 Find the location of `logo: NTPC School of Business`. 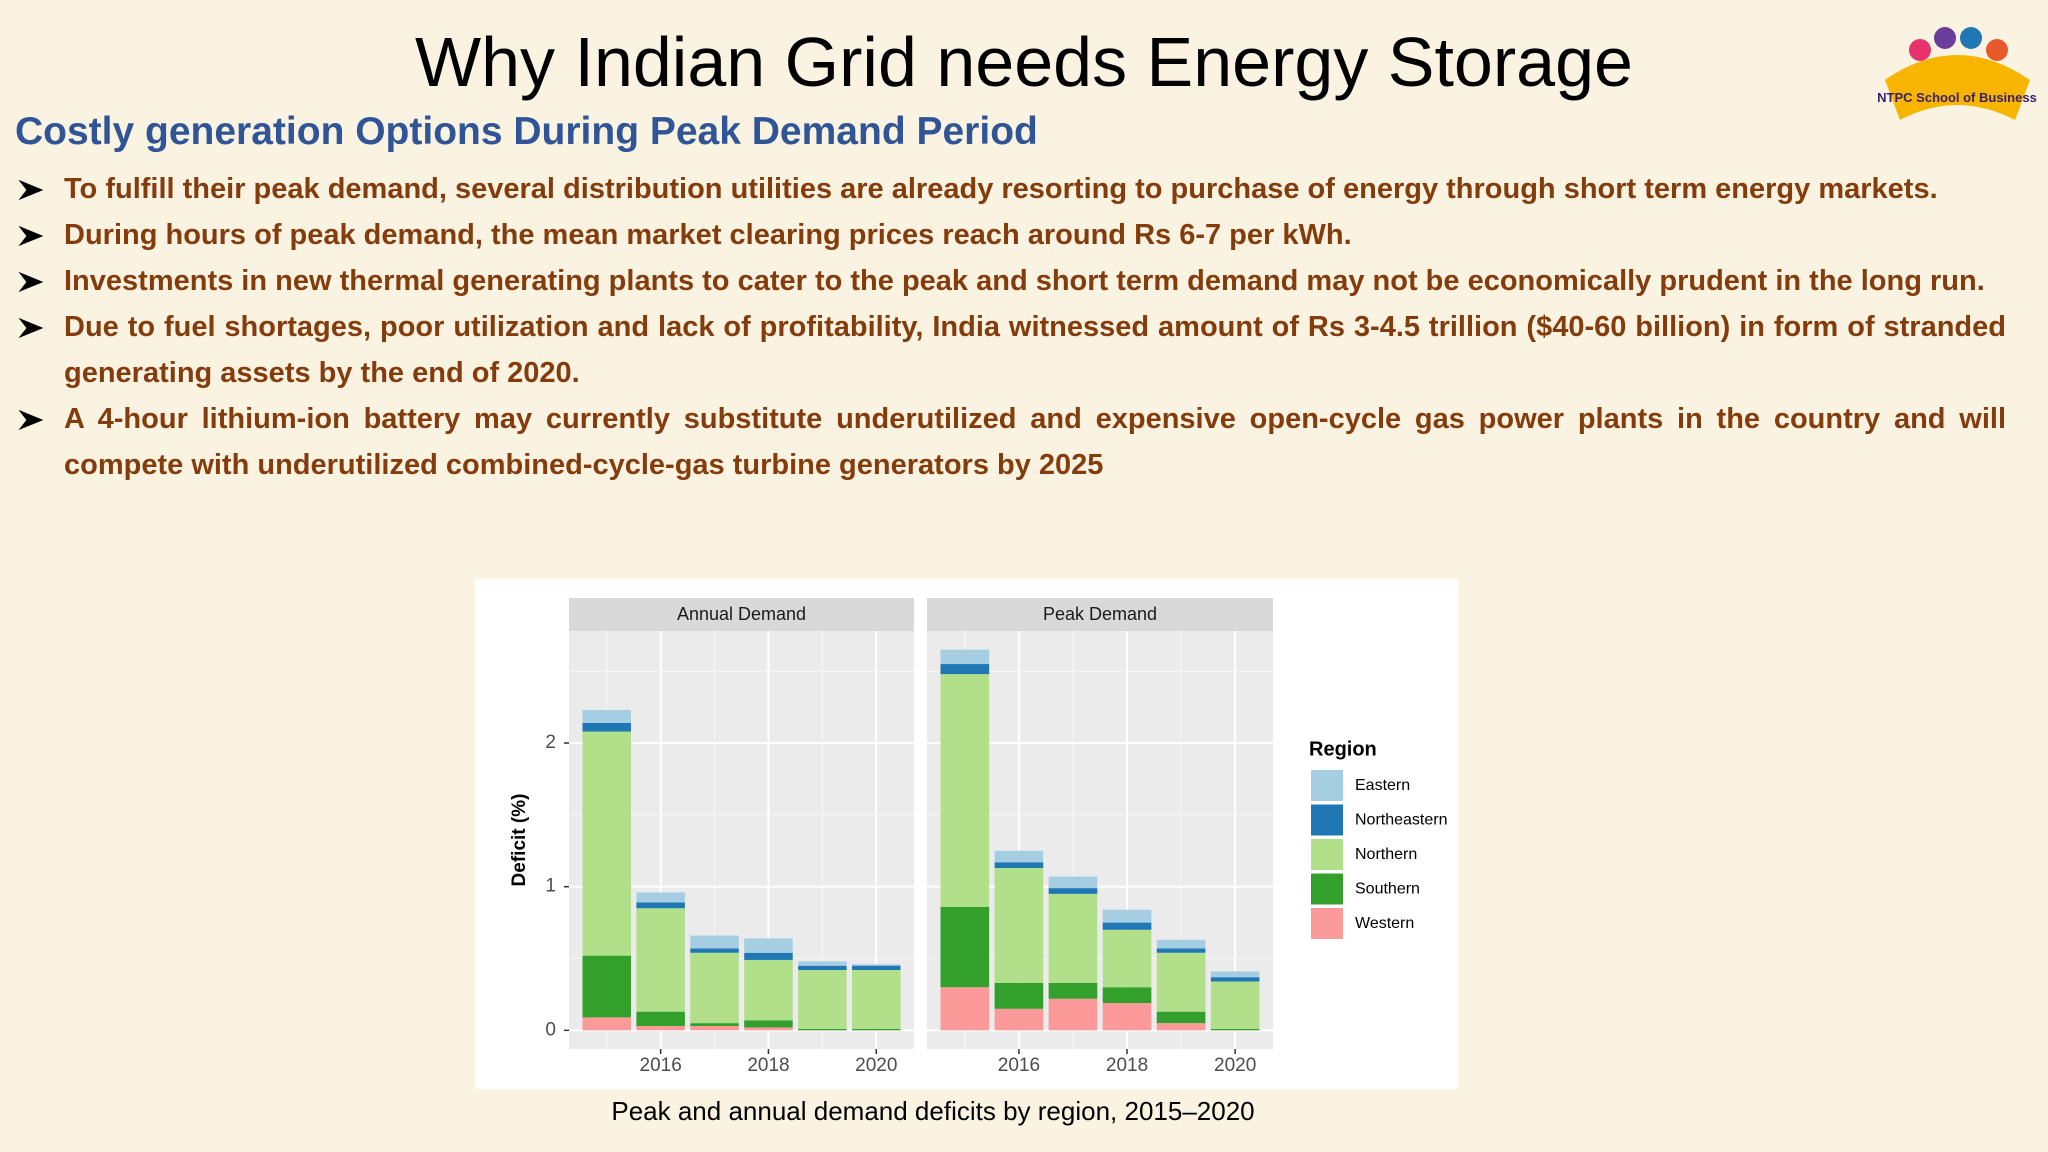

logo: NTPC School of Business is located at coordinates (1957, 73).